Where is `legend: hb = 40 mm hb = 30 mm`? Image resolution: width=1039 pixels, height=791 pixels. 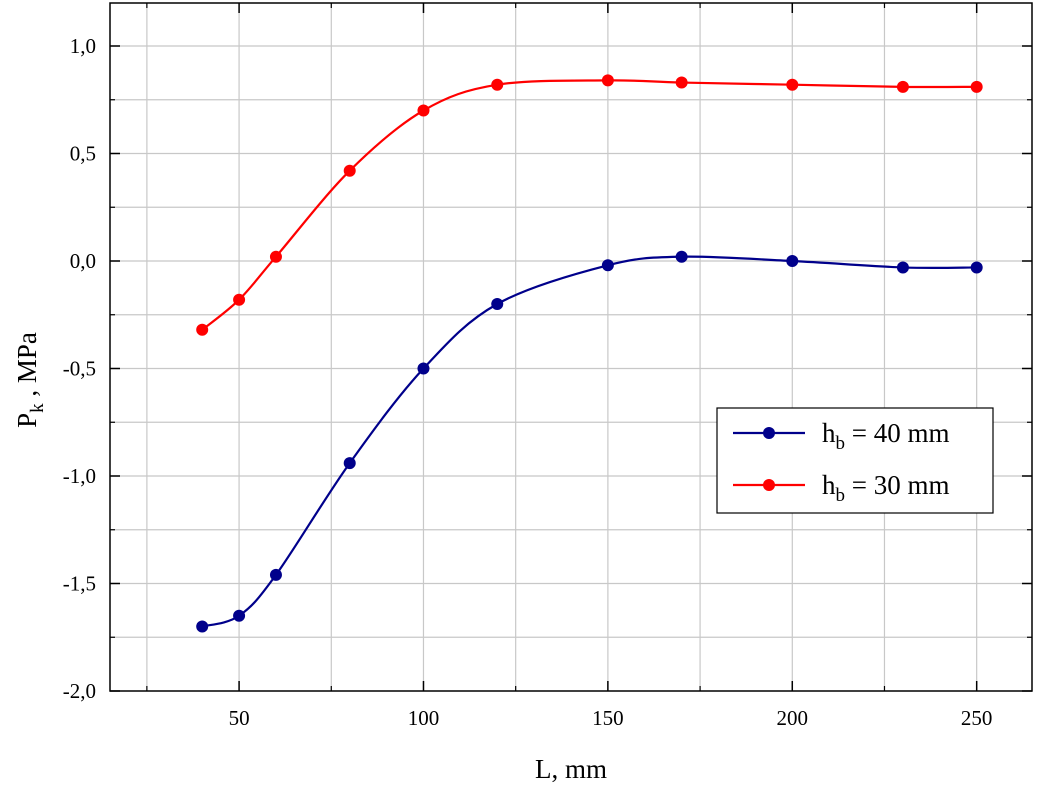 legend: hb = 40 mm hb = 30 mm is located at coordinates (855, 460).